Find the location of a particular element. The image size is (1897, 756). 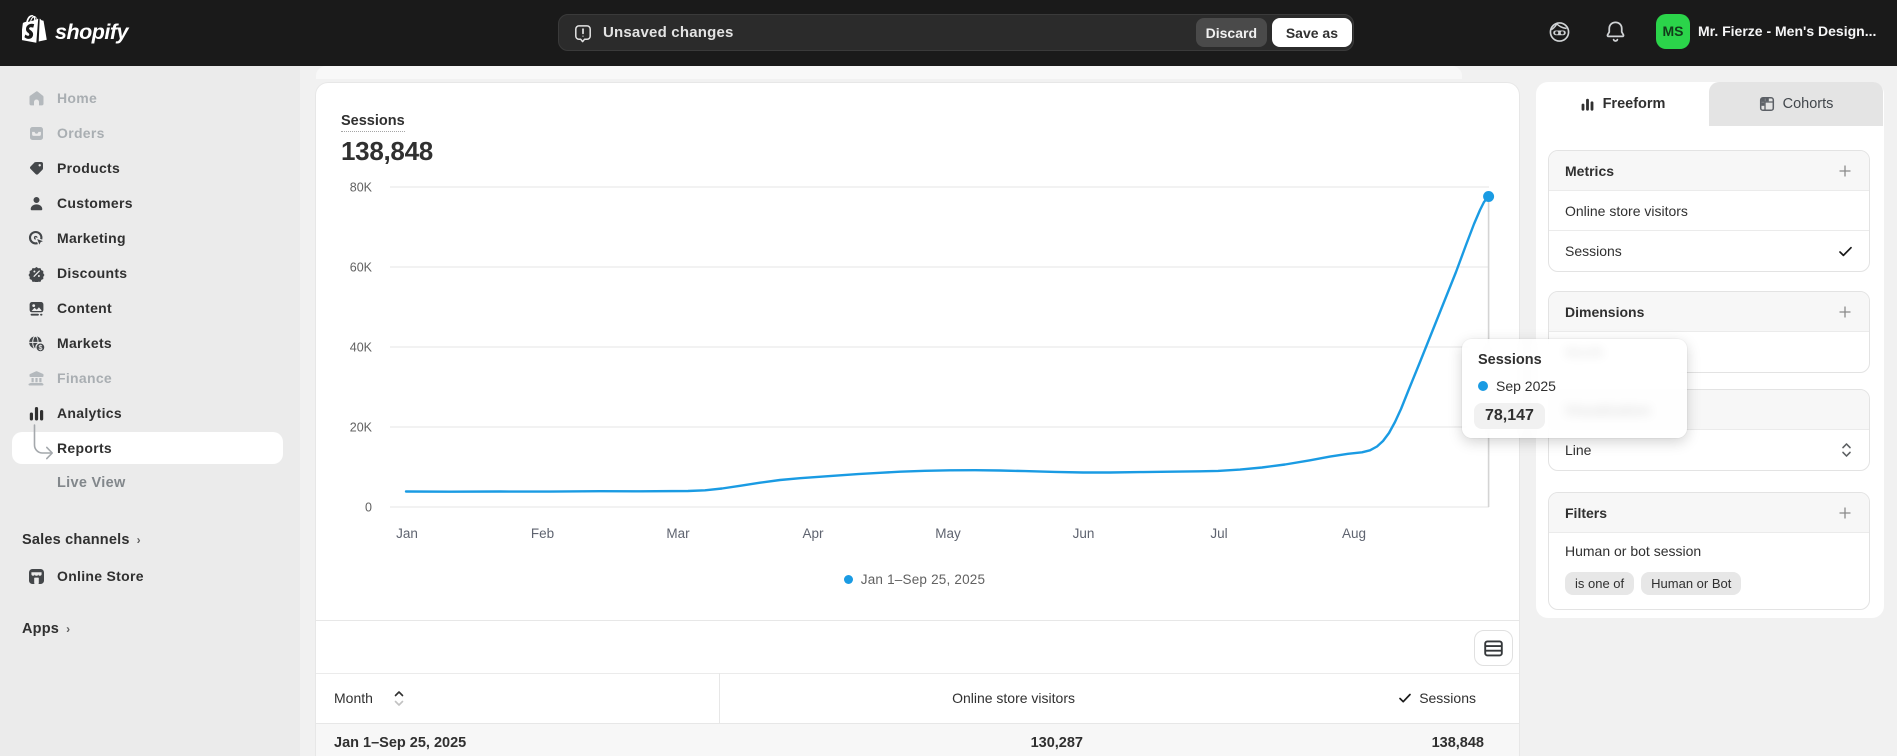

svg-text: Aug is located at coordinates (1354, 533).